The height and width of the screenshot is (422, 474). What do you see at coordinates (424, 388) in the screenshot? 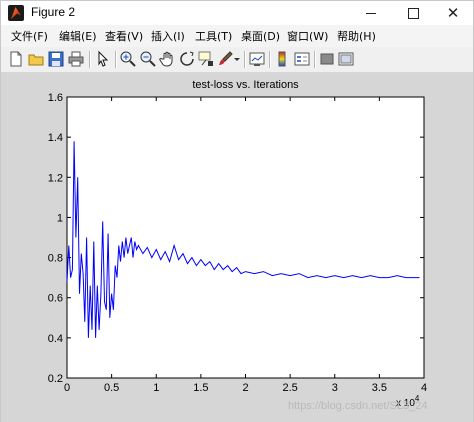
I see `x-tick-label: 4` at bounding box center [424, 388].